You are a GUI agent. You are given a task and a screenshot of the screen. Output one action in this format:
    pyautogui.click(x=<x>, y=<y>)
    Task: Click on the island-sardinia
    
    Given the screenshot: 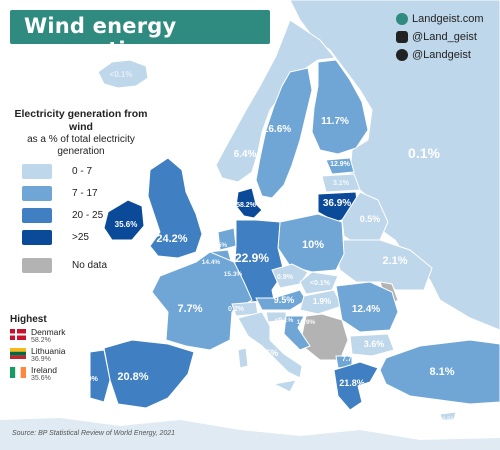 What is the action you would take?
    pyautogui.click(x=243, y=358)
    